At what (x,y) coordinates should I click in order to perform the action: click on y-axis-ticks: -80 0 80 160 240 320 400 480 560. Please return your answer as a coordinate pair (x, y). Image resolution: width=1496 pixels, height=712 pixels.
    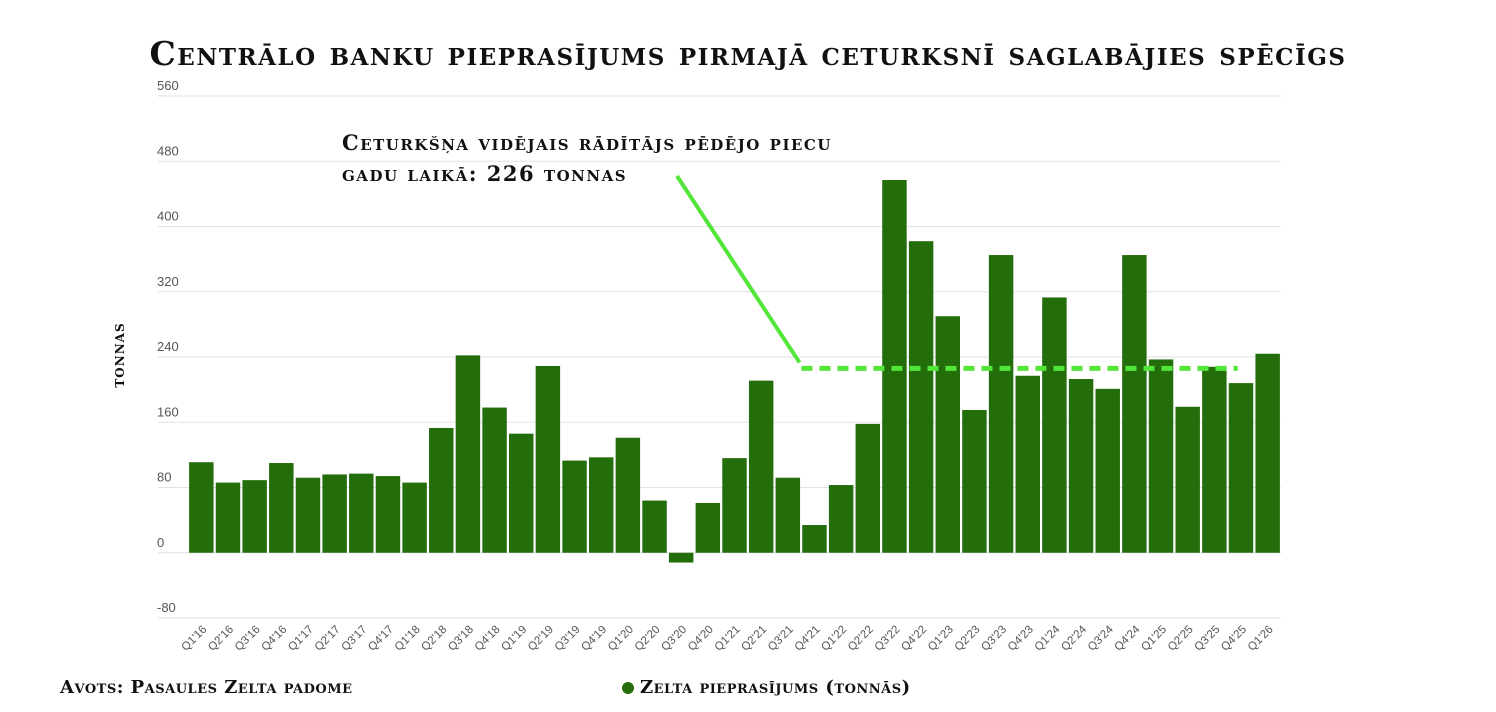
    Looking at the image, I should click on (168, 346).